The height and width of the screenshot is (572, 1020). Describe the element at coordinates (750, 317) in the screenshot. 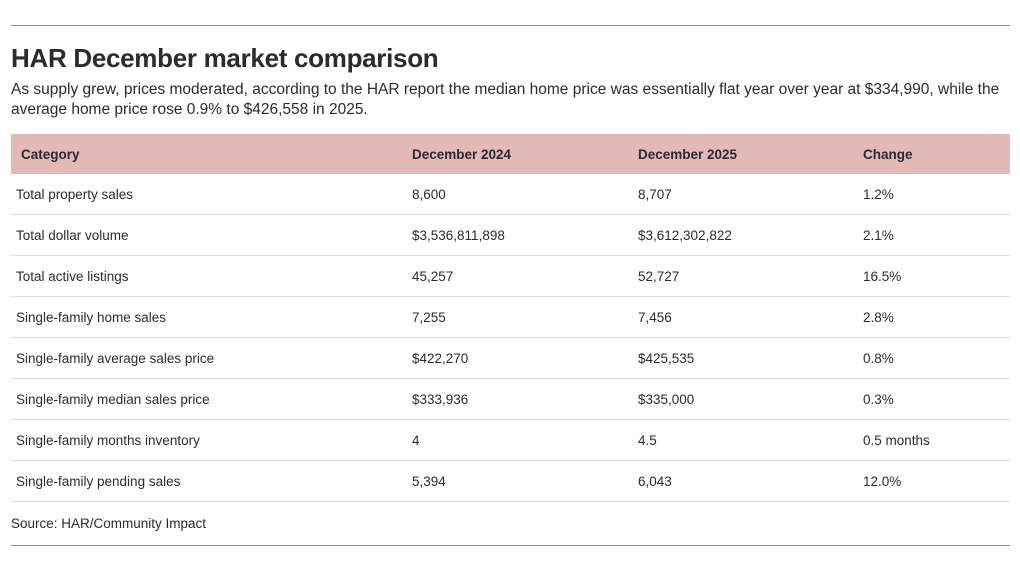

I see `row-december-2025: 7,456` at that location.